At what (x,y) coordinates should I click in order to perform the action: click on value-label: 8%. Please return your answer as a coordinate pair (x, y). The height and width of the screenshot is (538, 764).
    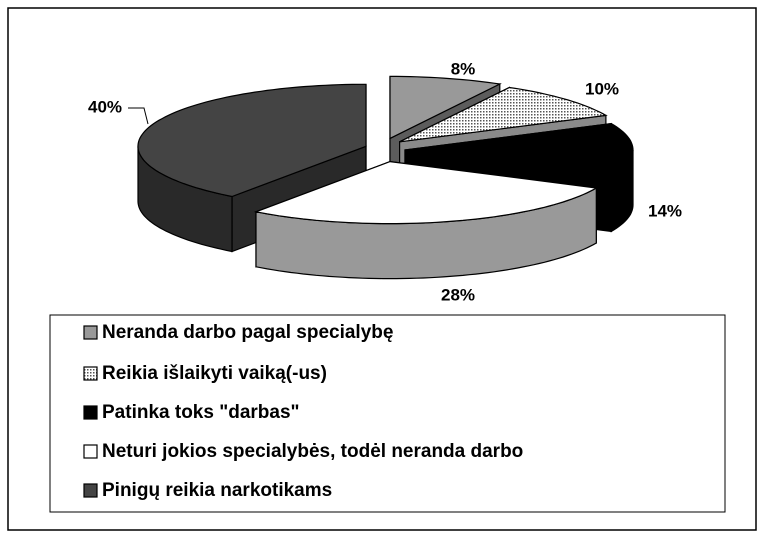
    Looking at the image, I should click on (463, 68).